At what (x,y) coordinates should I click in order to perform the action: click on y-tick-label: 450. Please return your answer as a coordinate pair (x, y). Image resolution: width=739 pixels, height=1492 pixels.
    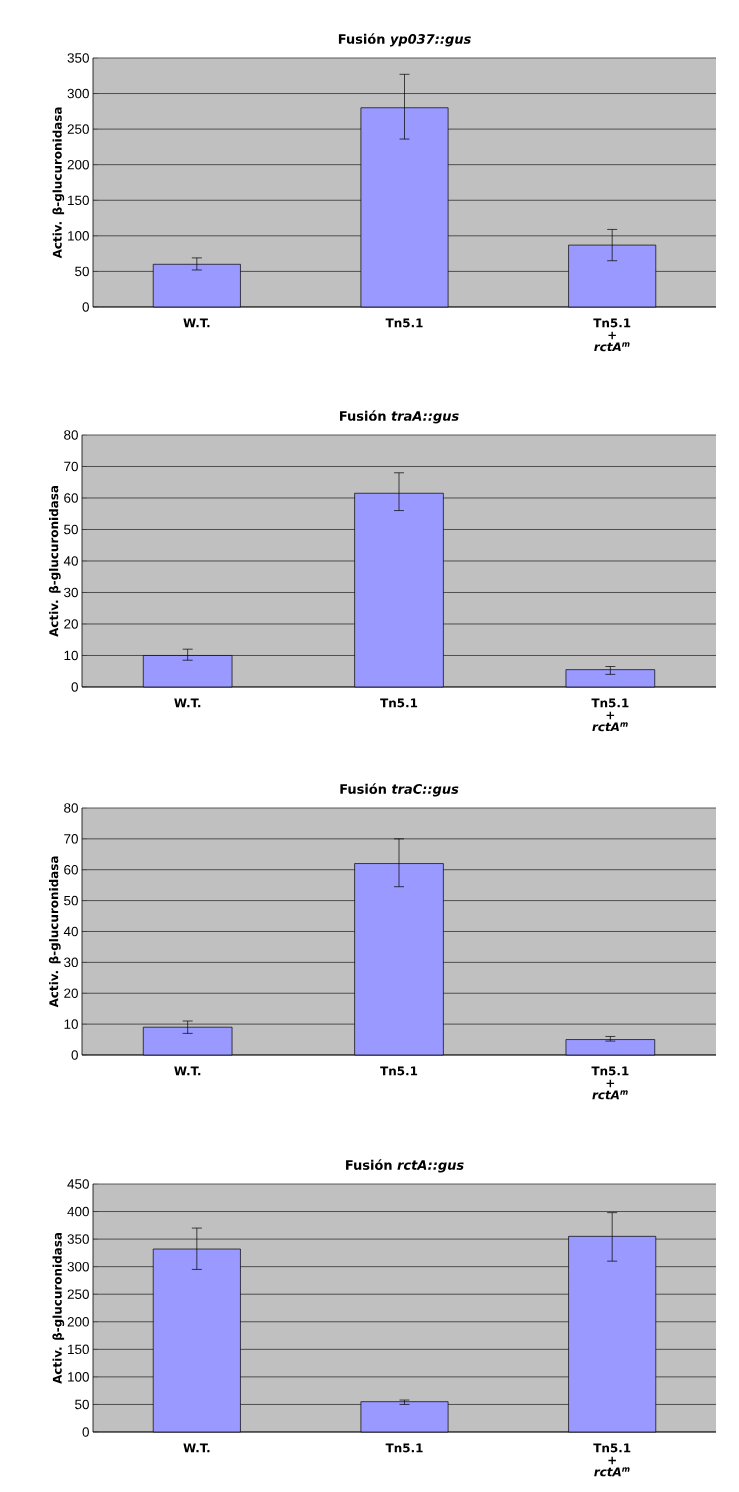
    Looking at the image, I should click on (78, 1184).